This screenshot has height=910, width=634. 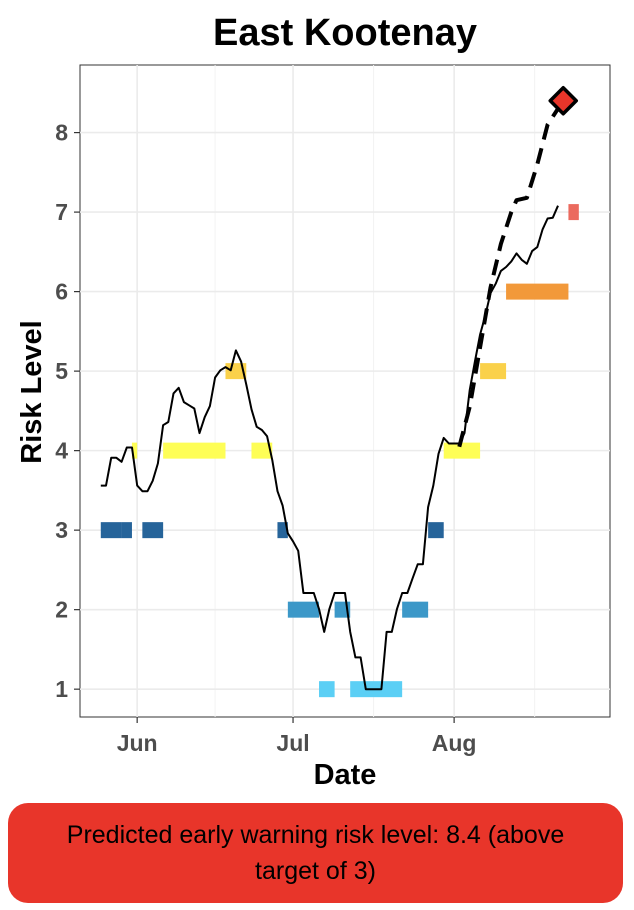 What do you see at coordinates (345, 775) in the screenshot?
I see `x-axis-title: Date` at bounding box center [345, 775].